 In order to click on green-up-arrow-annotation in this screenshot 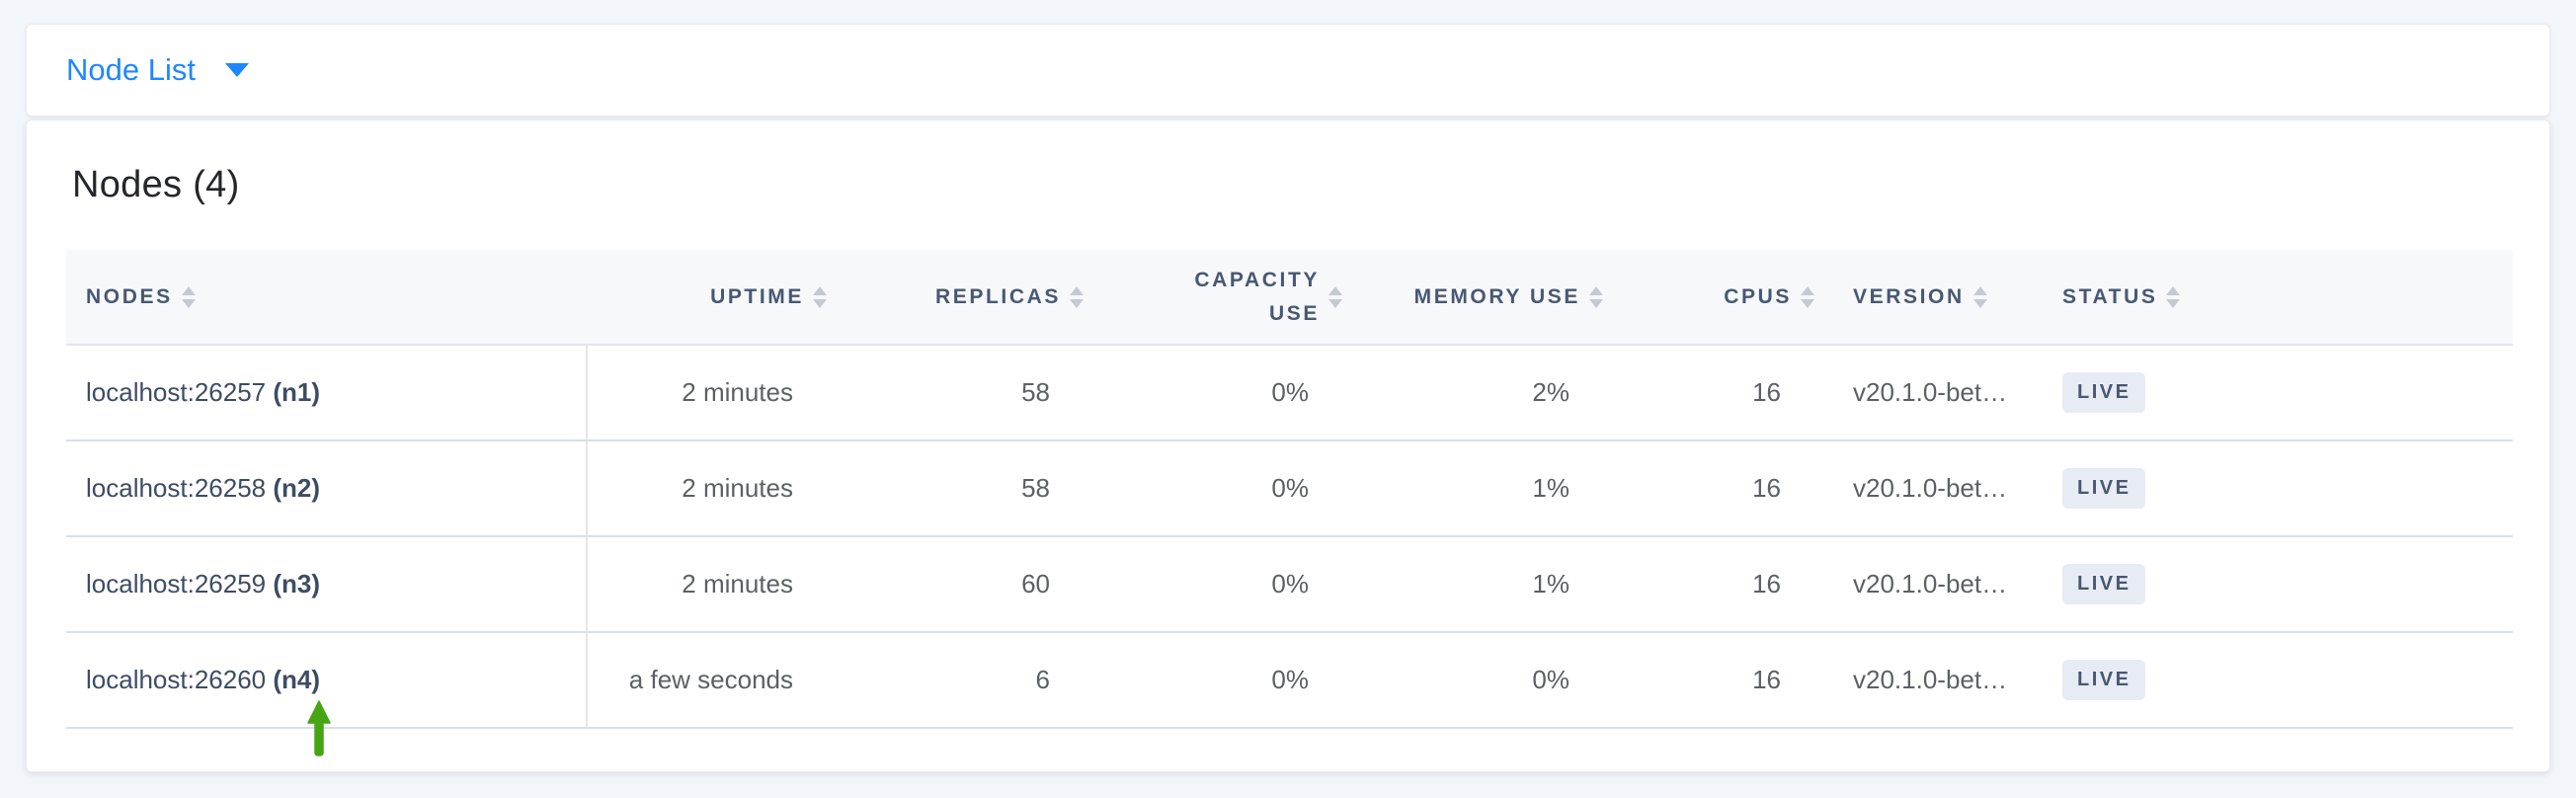, I will do `click(319, 728)`.